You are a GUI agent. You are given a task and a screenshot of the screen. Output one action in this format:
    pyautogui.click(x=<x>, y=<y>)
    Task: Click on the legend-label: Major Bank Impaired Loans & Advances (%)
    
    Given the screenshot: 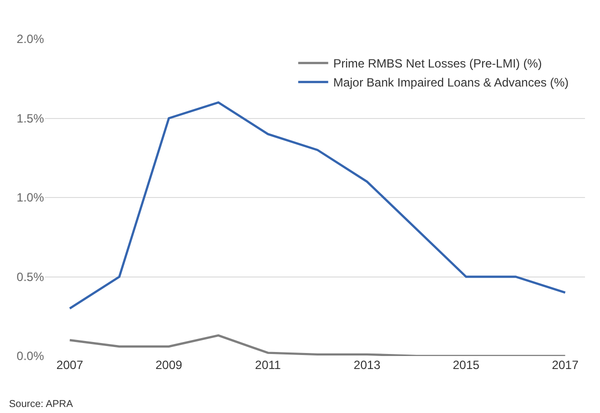 What is the action you would take?
    pyautogui.click(x=451, y=83)
    